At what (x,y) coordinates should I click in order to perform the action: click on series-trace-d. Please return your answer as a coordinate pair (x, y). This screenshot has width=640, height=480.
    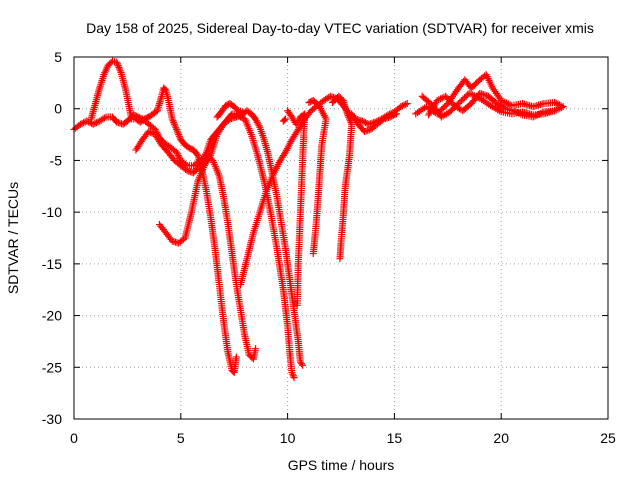
    Looking at the image, I should click on (215, 246).